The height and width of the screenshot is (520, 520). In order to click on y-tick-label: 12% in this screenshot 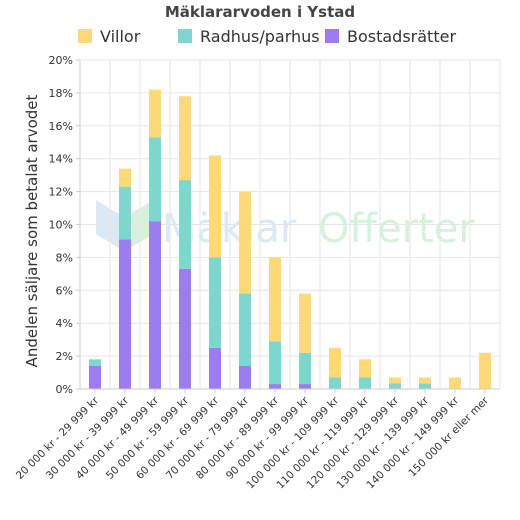, I will do `click(61, 192)`.